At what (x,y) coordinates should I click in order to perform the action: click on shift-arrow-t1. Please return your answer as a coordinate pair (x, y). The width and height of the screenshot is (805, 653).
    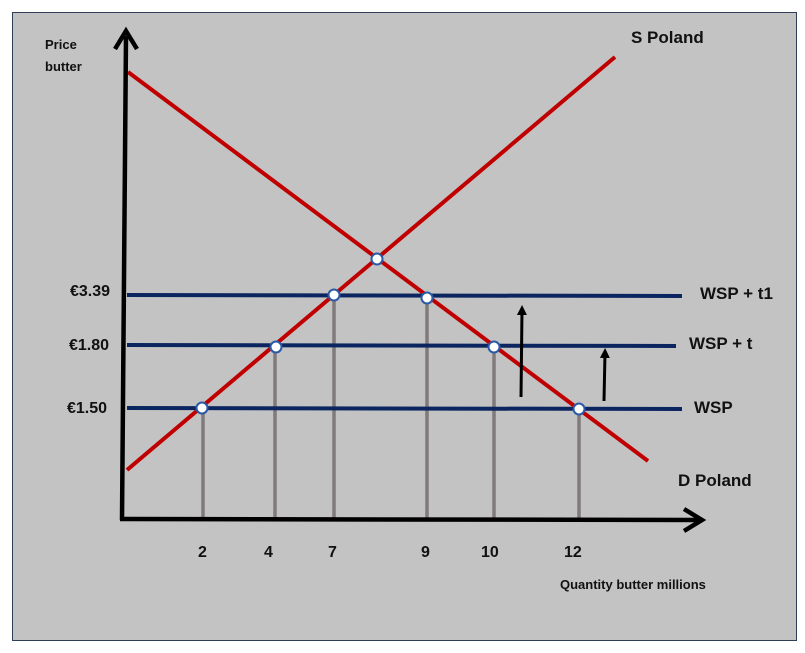
    Looking at the image, I should click on (521, 351).